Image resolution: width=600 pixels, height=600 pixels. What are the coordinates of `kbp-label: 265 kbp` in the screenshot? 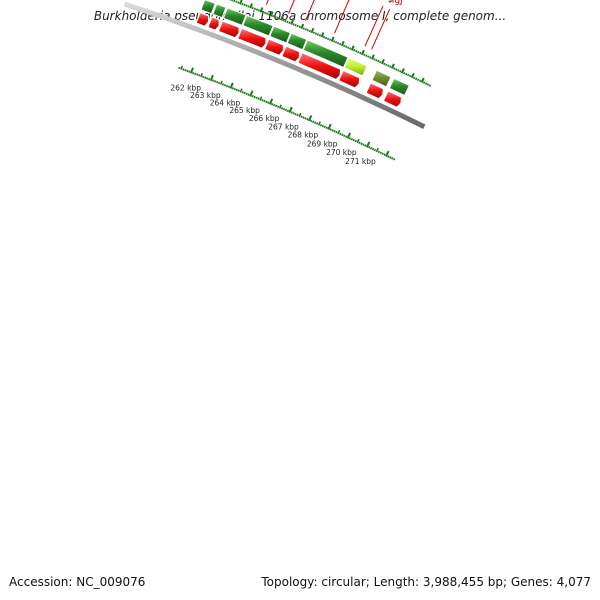 It's located at (244, 110).